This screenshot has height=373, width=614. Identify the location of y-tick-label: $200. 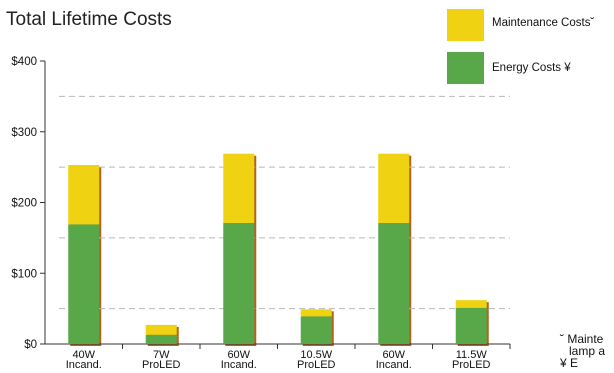
(24, 204).